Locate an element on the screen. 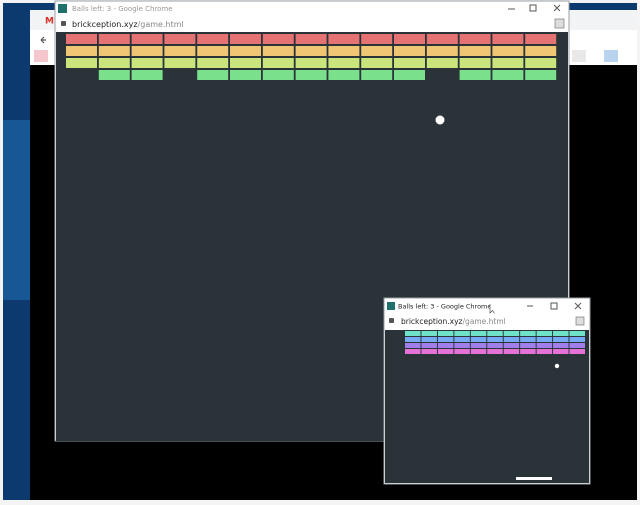 Image resolution: width=640 pixels, height=505 pixels. back-arrow is located at coordinates (43, 40).